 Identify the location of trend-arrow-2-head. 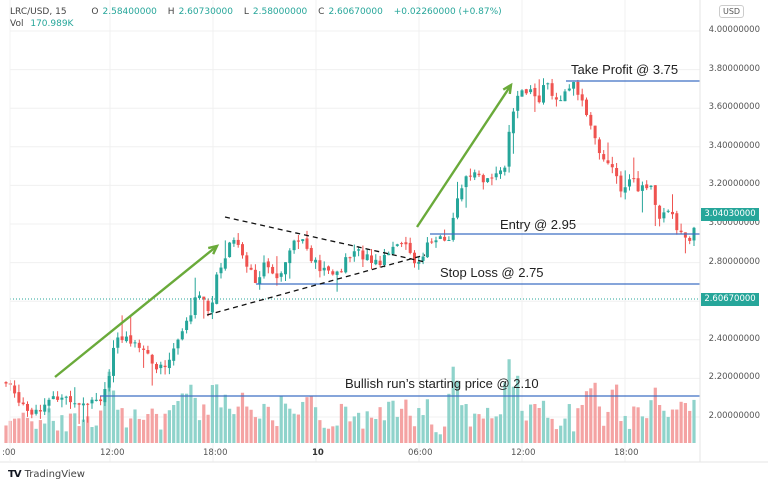
(507, 88).